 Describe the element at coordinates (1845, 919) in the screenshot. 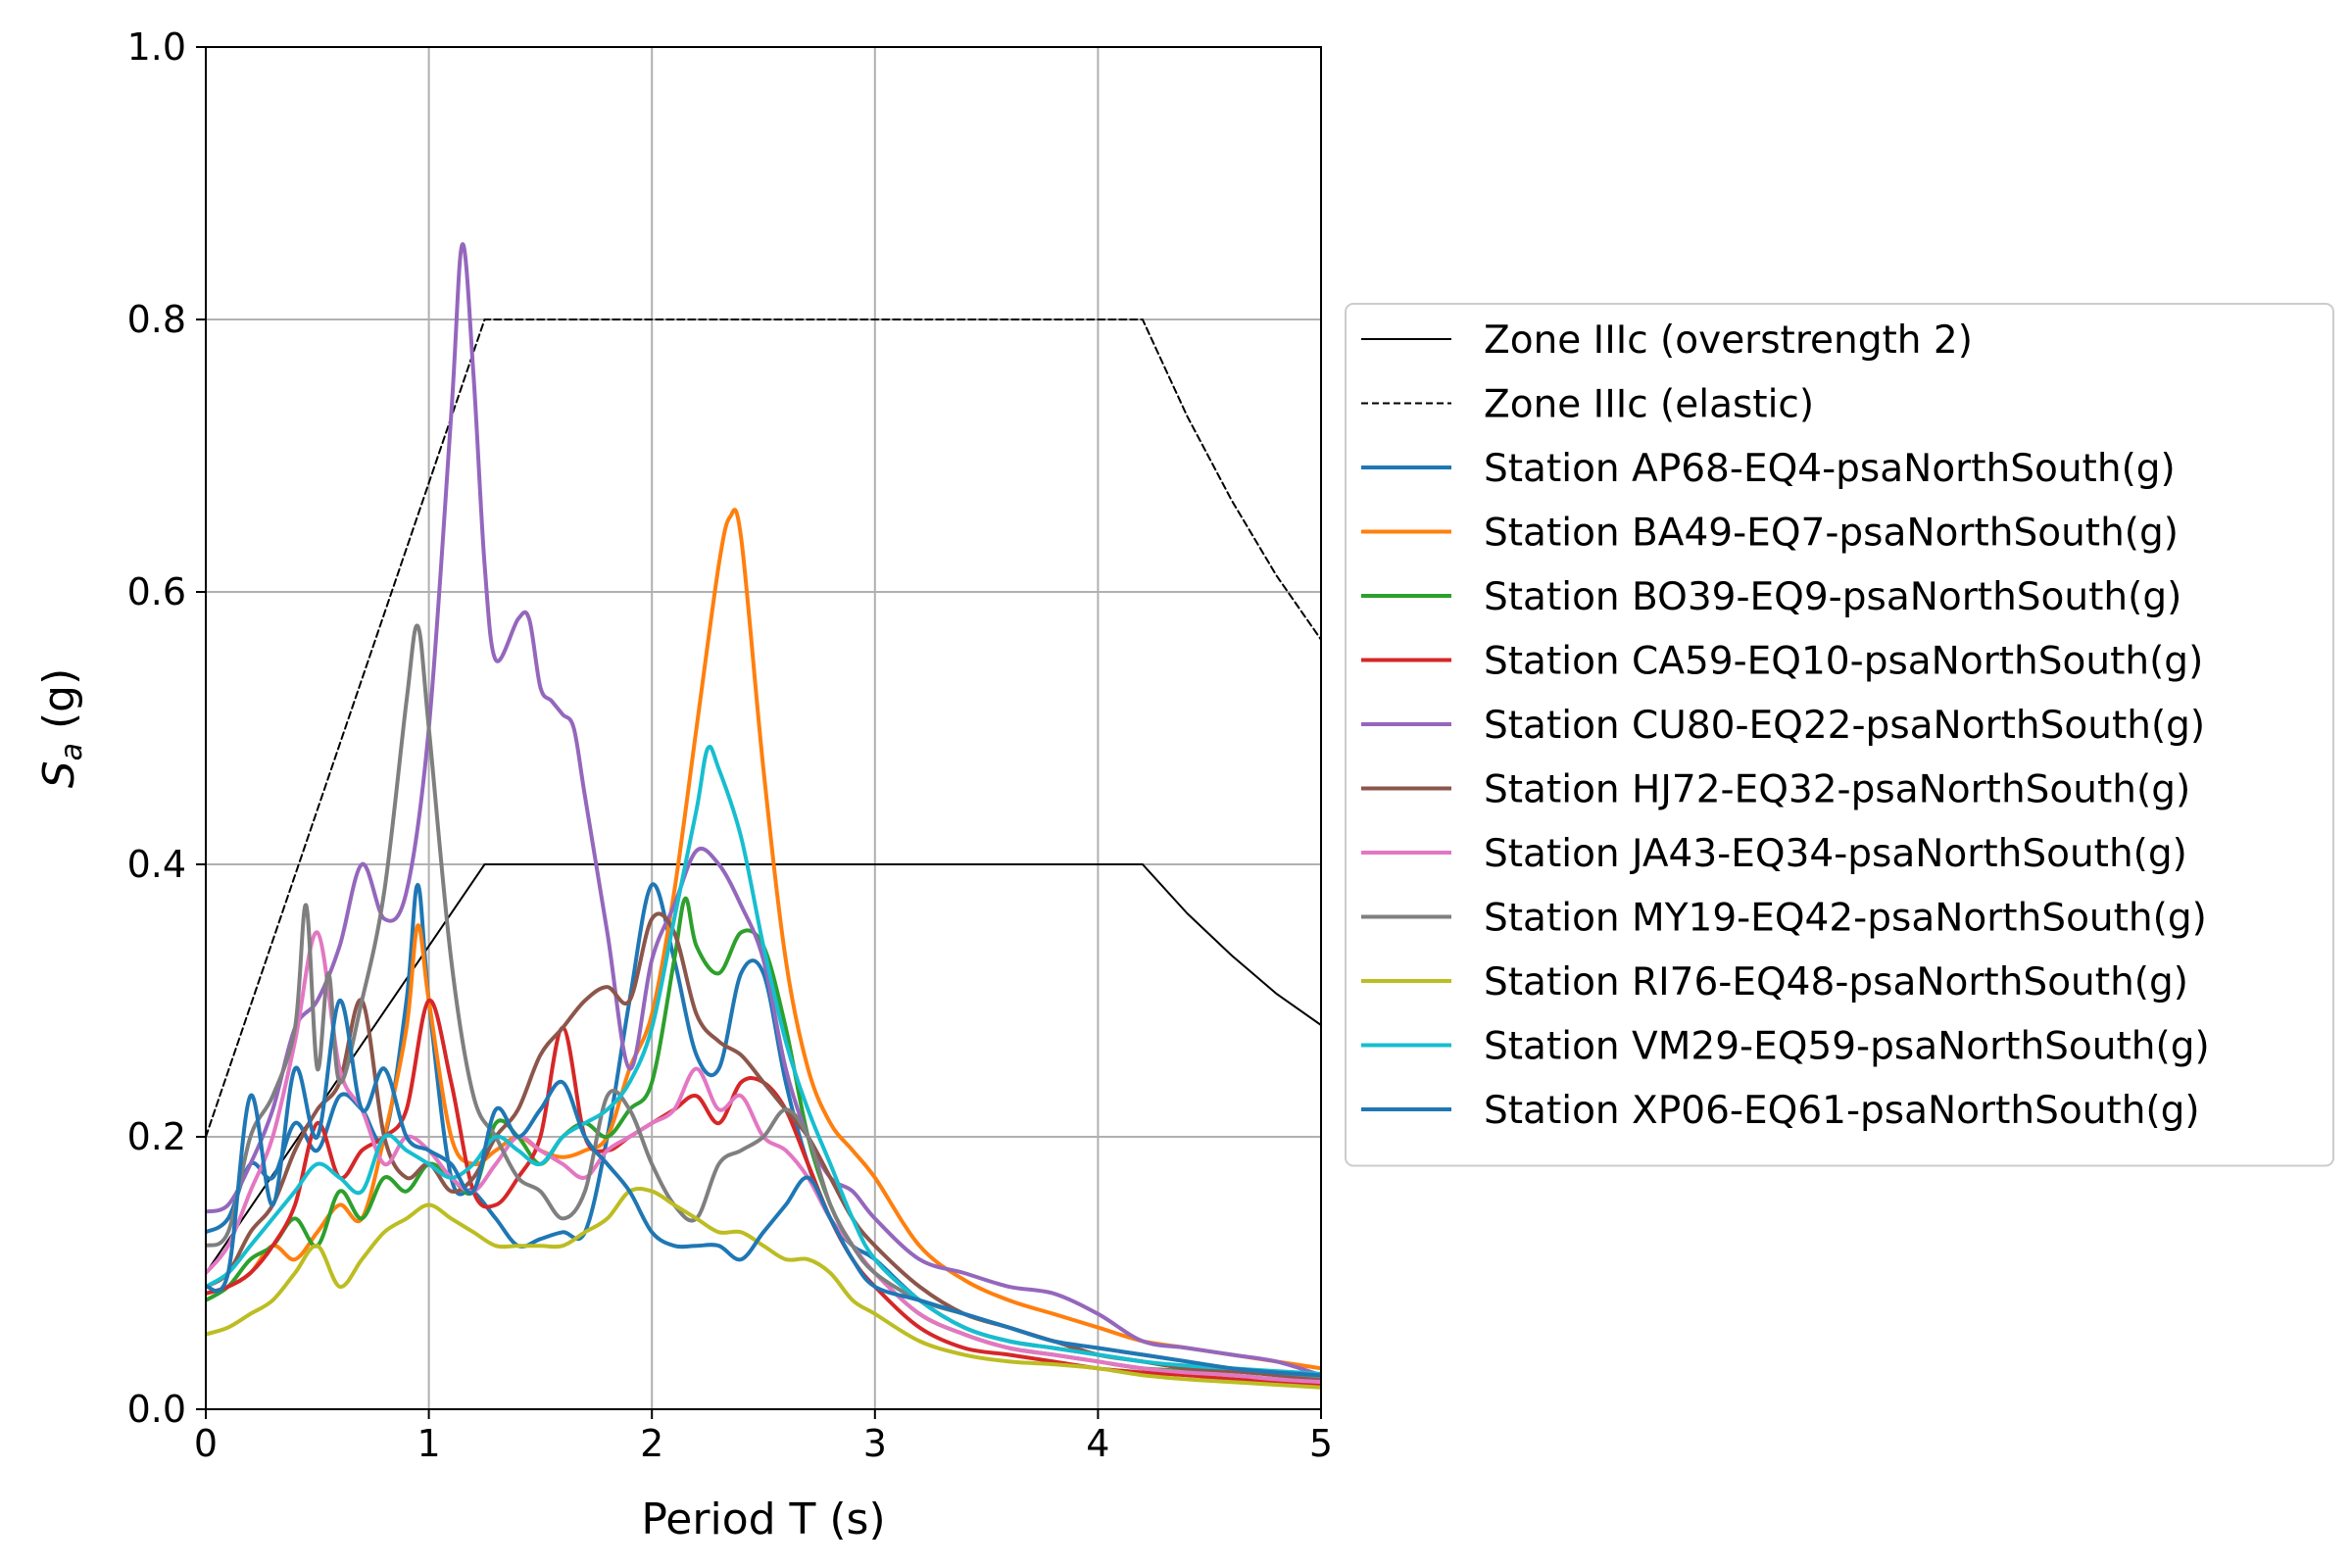

I see `legend-entry-label: Station MY19-EQ42-psaNorthSouth(g)` at that location.